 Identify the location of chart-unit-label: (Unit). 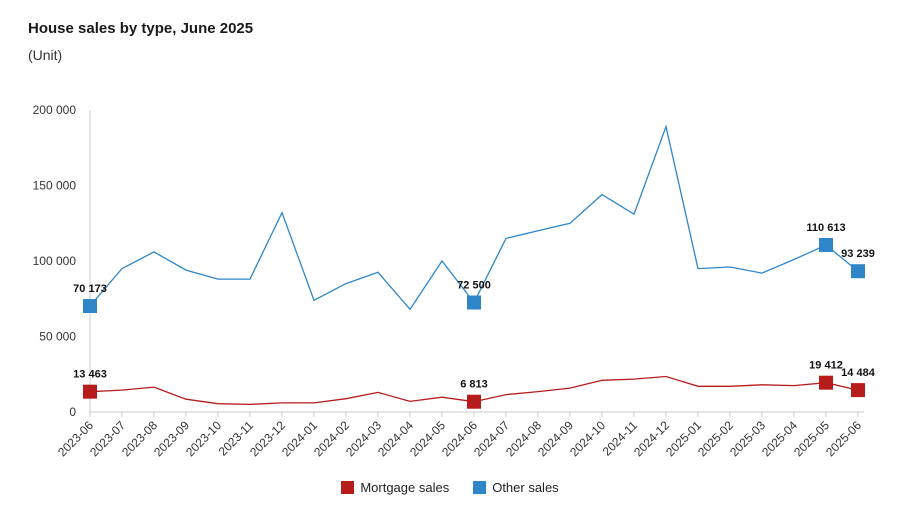
(45, 55).